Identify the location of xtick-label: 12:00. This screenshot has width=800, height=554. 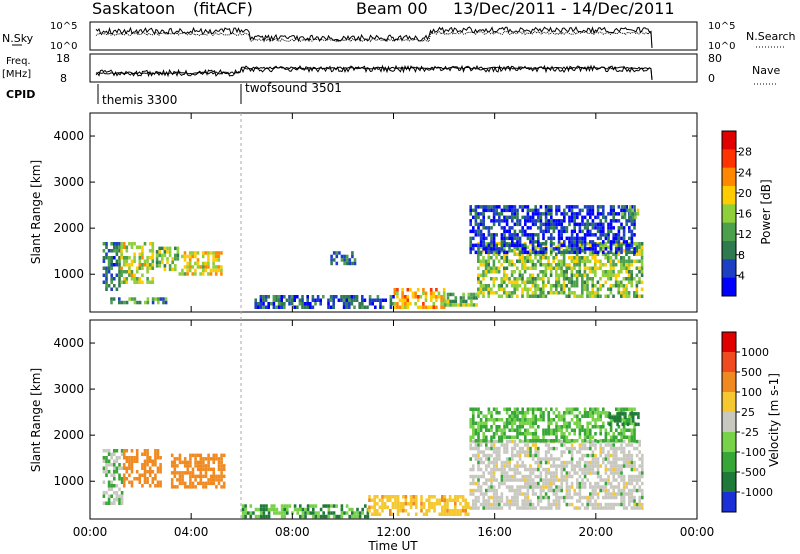
(393, 532).